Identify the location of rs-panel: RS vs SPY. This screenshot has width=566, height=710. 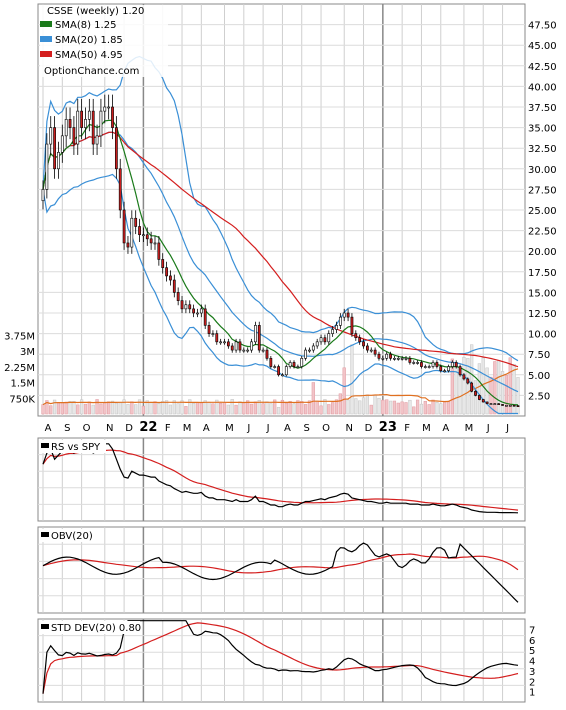
(281, 479).